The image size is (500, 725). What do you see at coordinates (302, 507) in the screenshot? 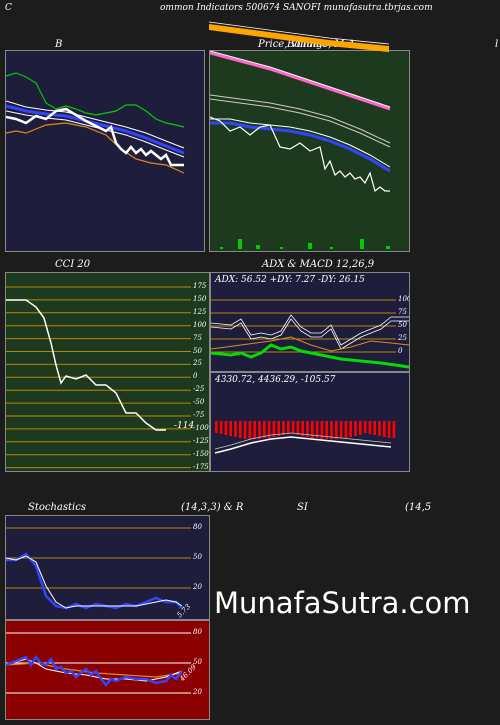
I see `rsi-label: SI` at bounding box center [302, 507].